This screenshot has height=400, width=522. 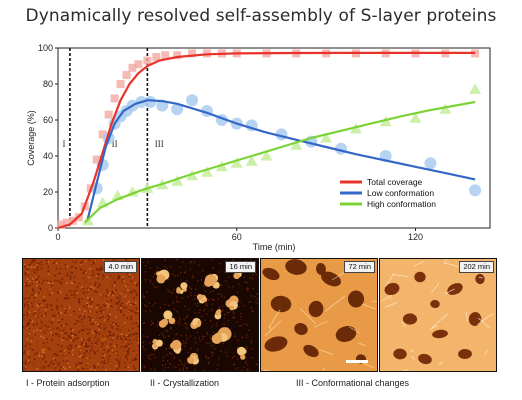 I want to click on x-tick-label: 60, so click(x=237, y=237).